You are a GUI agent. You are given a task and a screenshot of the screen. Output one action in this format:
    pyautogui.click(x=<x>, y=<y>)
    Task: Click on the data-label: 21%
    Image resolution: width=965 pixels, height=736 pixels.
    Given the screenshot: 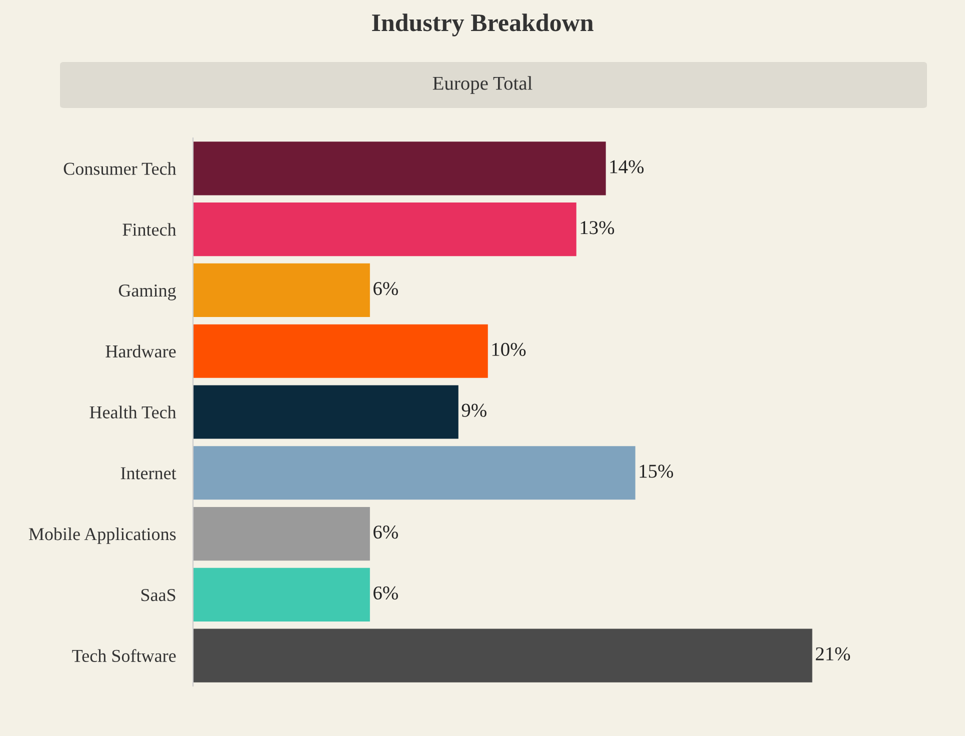 What is the action you would take?
    pyautogui.click(x=833, y=653)
    